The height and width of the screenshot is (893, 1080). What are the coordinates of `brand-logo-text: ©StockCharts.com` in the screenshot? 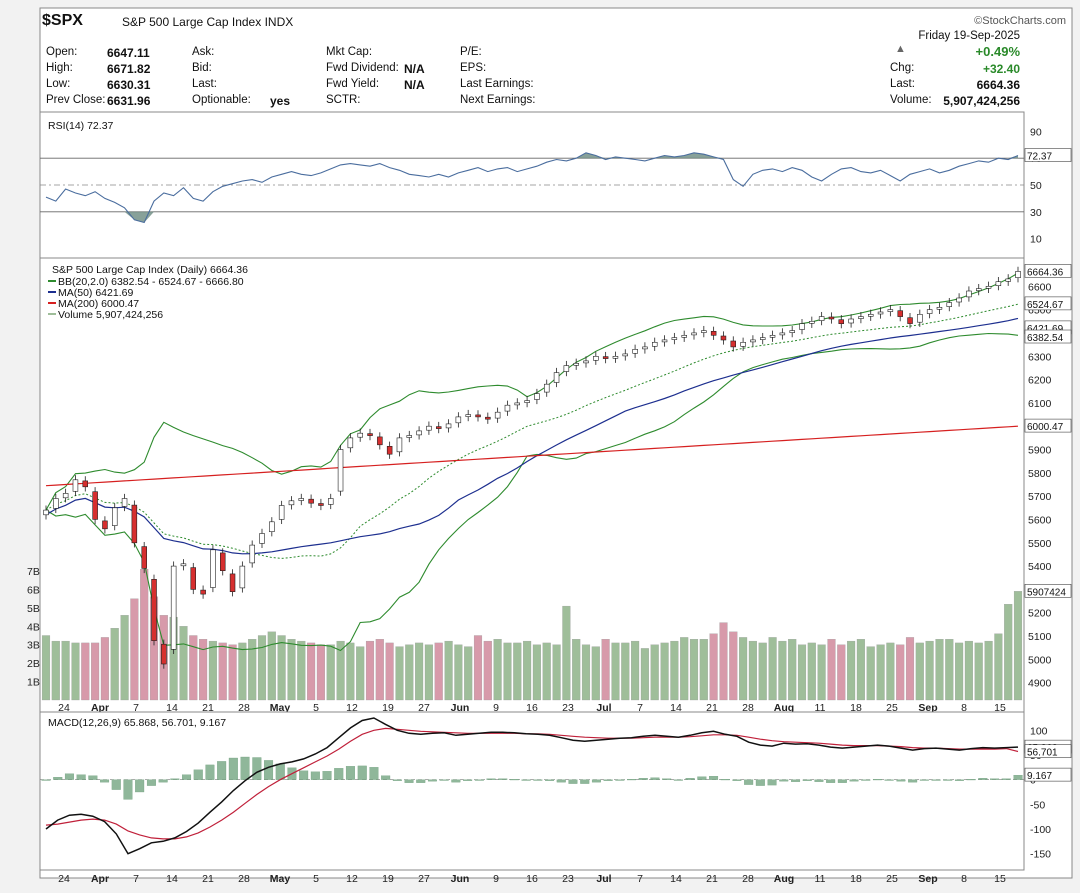 It's located at (1020, 21).